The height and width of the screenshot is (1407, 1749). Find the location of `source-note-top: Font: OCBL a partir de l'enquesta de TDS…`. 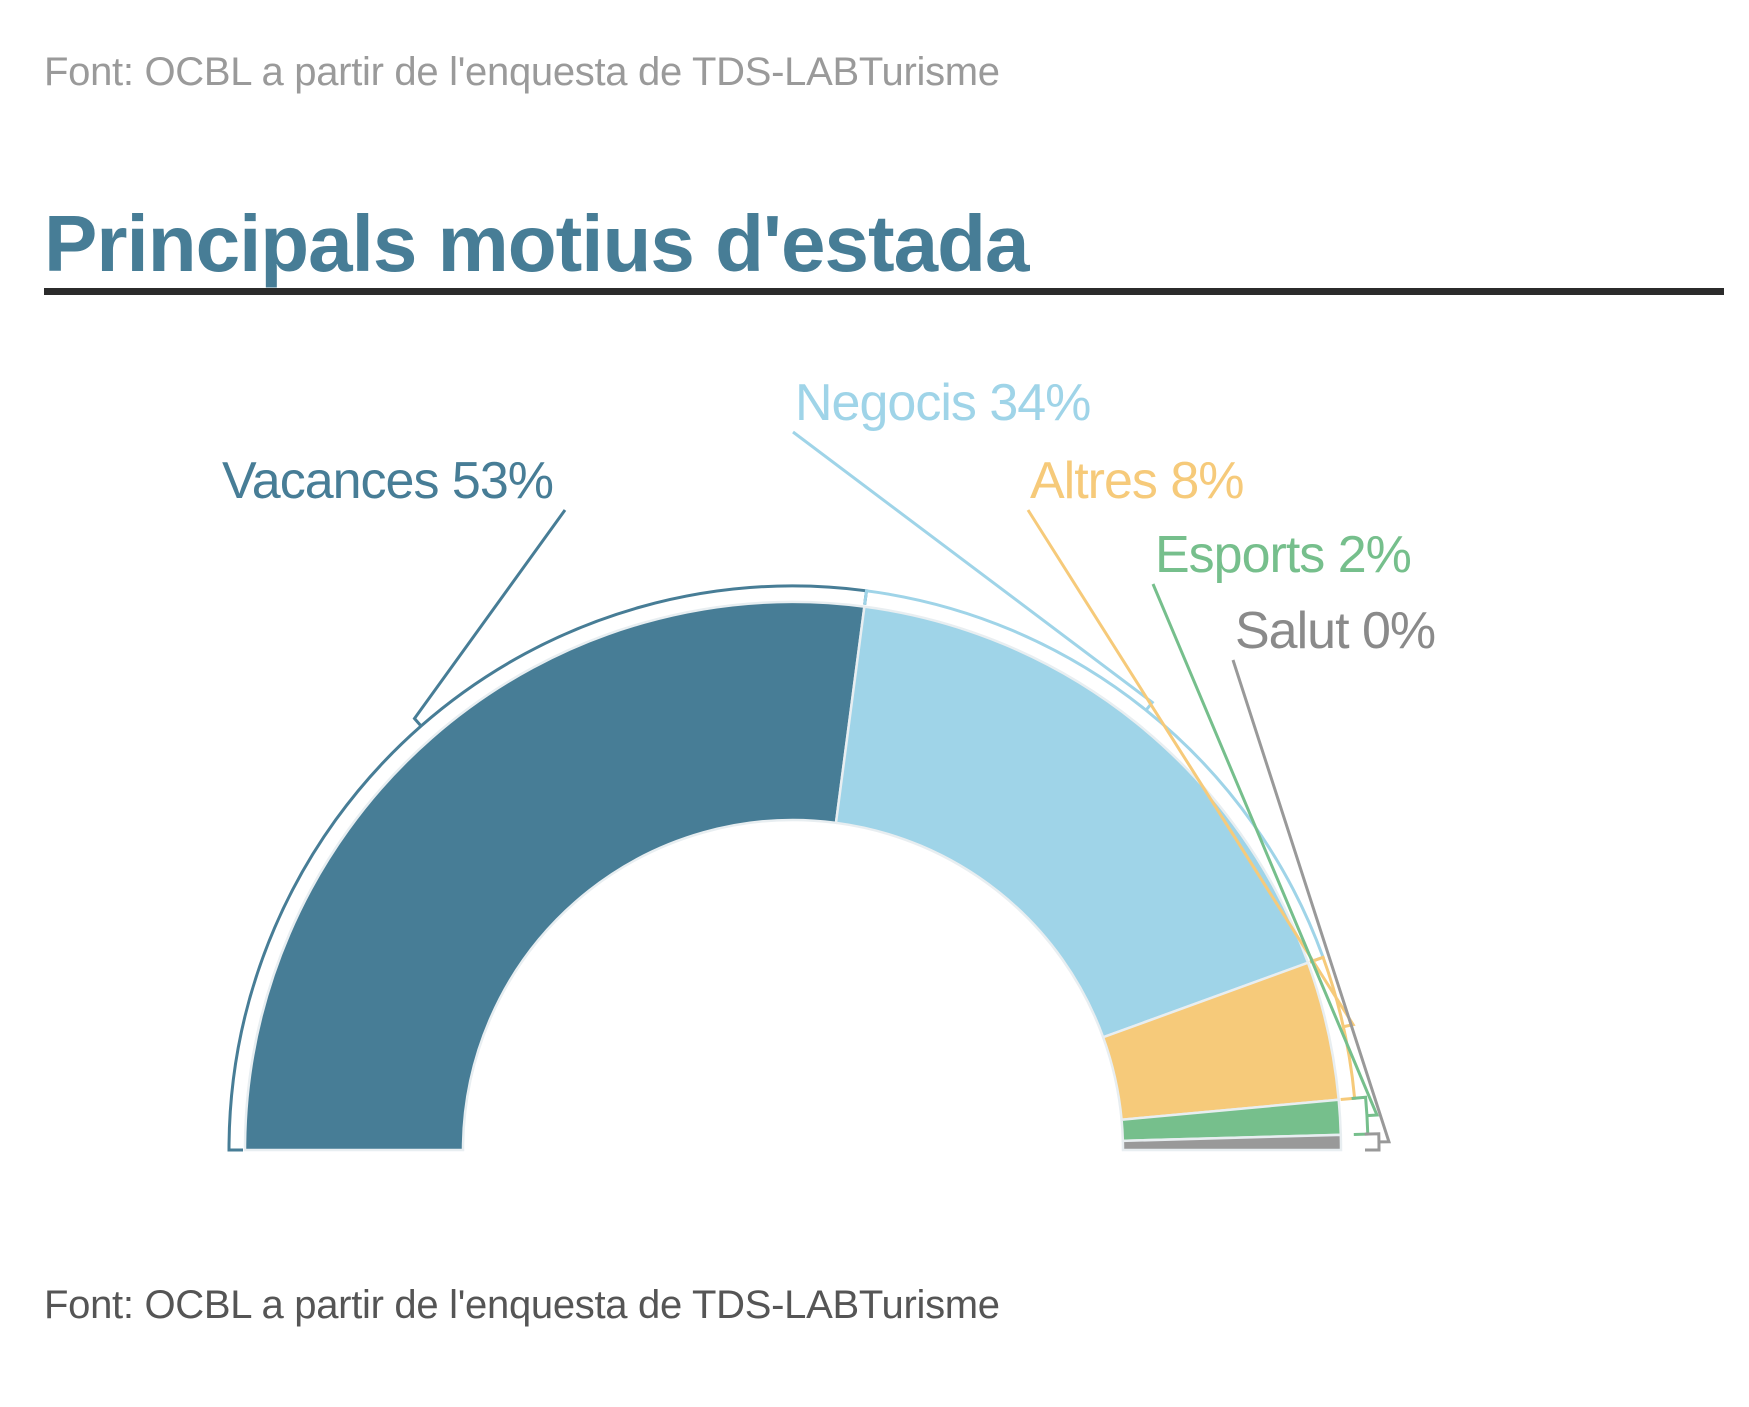

source-note-top: Font: OCBL a partir de l'enquesta de TDS… is located at coordinates (522, 72).